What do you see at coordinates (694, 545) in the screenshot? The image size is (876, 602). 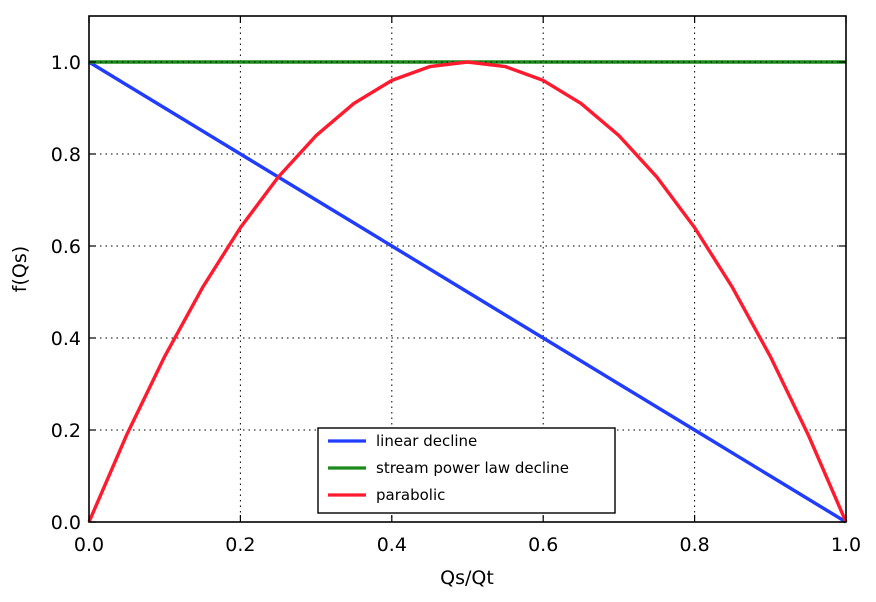 I see `x-tick-label: 0.8` at bounding box center [694, 545].